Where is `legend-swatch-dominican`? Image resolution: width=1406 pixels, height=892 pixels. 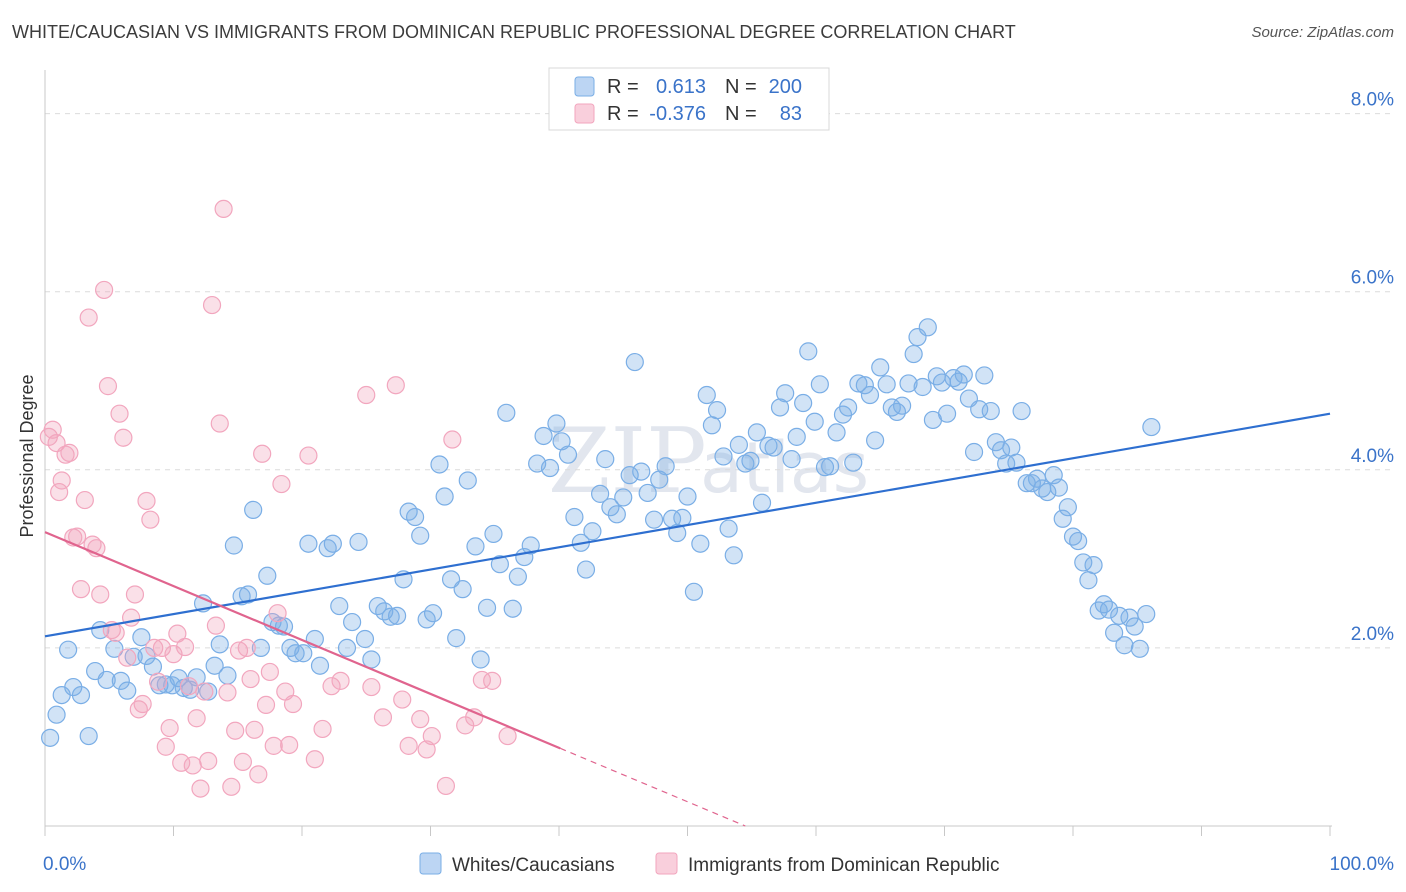 legend-swatch-dominican is located at coordinates (666, 863).